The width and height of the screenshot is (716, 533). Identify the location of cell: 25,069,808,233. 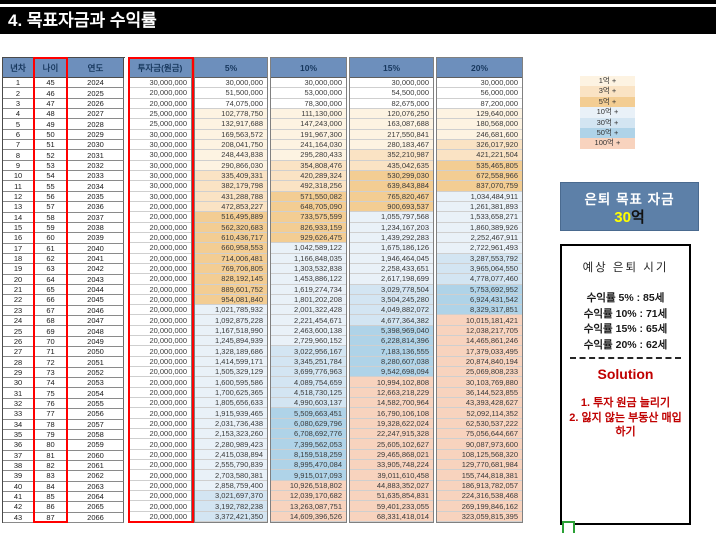
(479, 372).